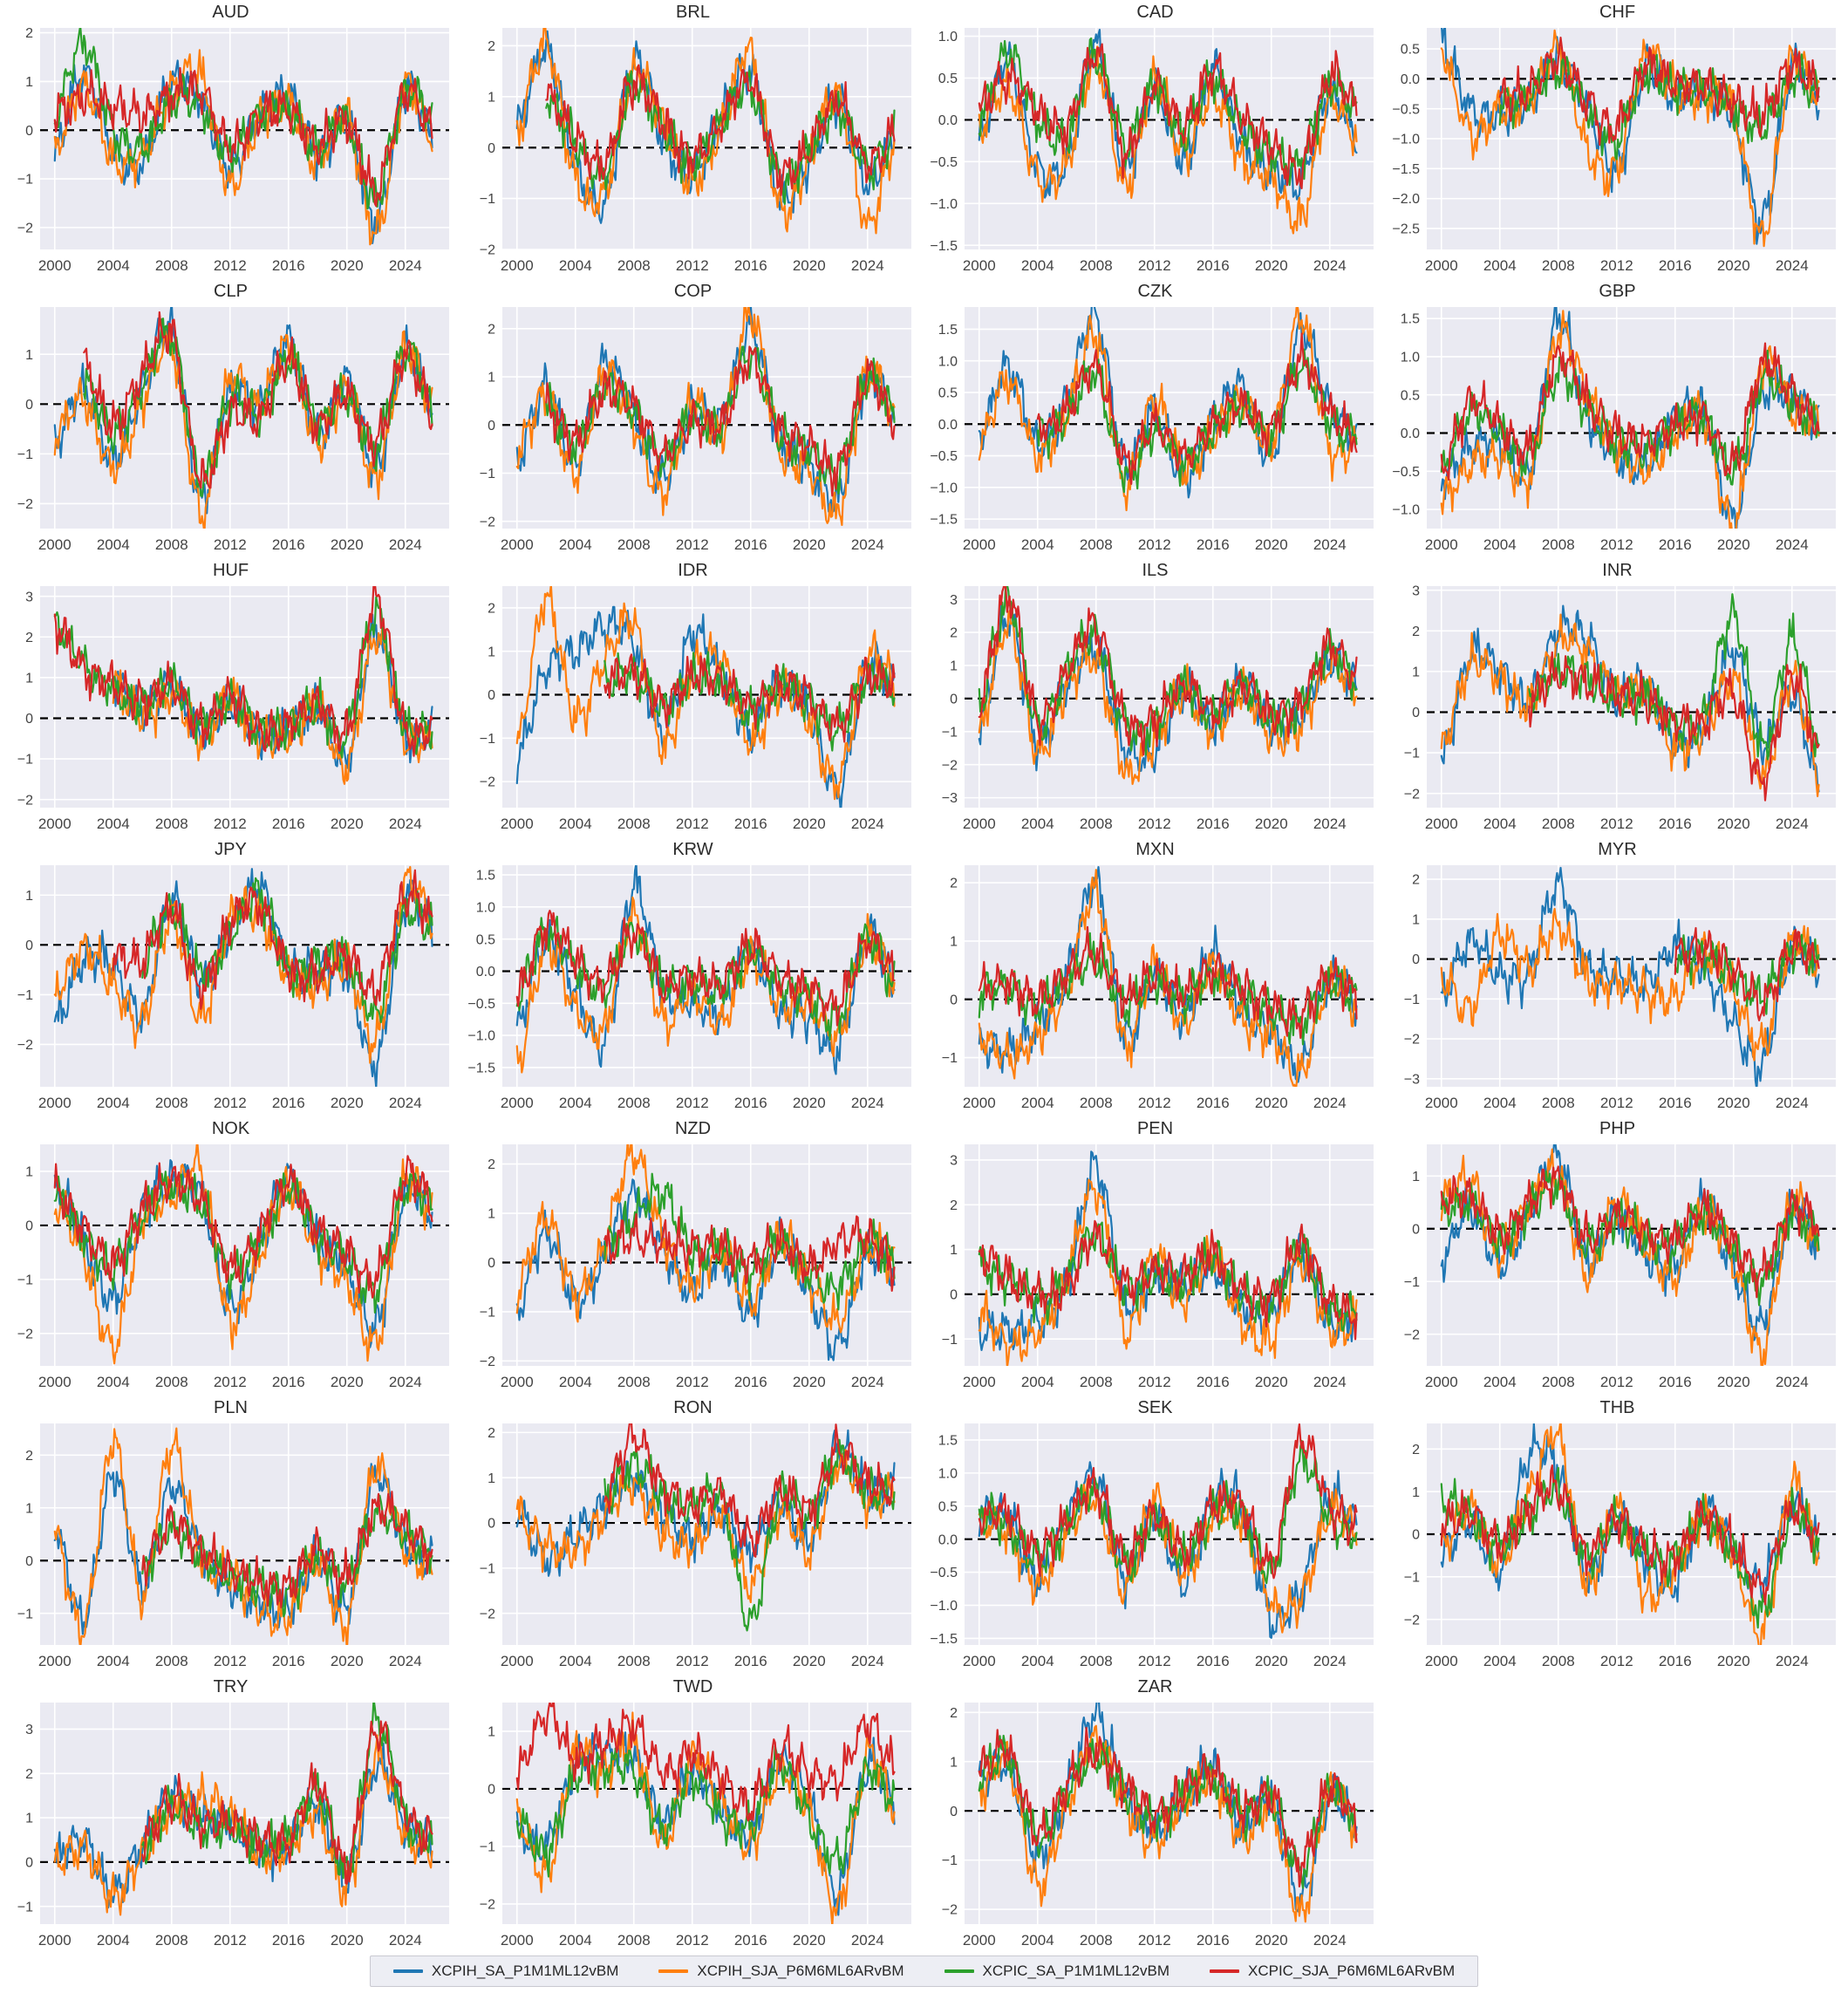 The image size is (1848, 1993). I want to click on chart-title: BRL, so click(693, 12).